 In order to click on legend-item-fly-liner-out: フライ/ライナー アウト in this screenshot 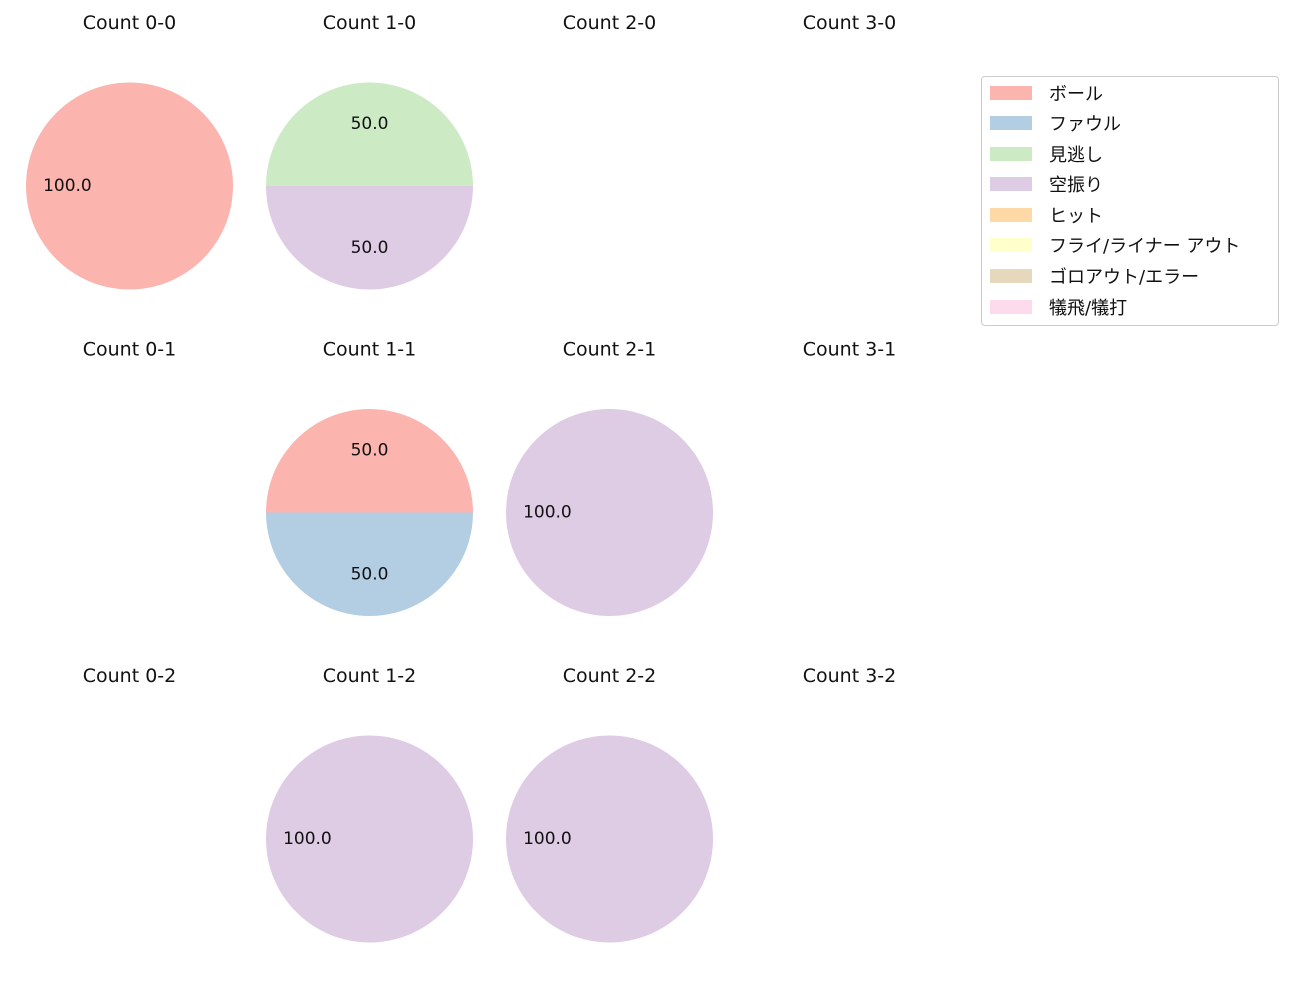, I will do `click(1115, 245)`.